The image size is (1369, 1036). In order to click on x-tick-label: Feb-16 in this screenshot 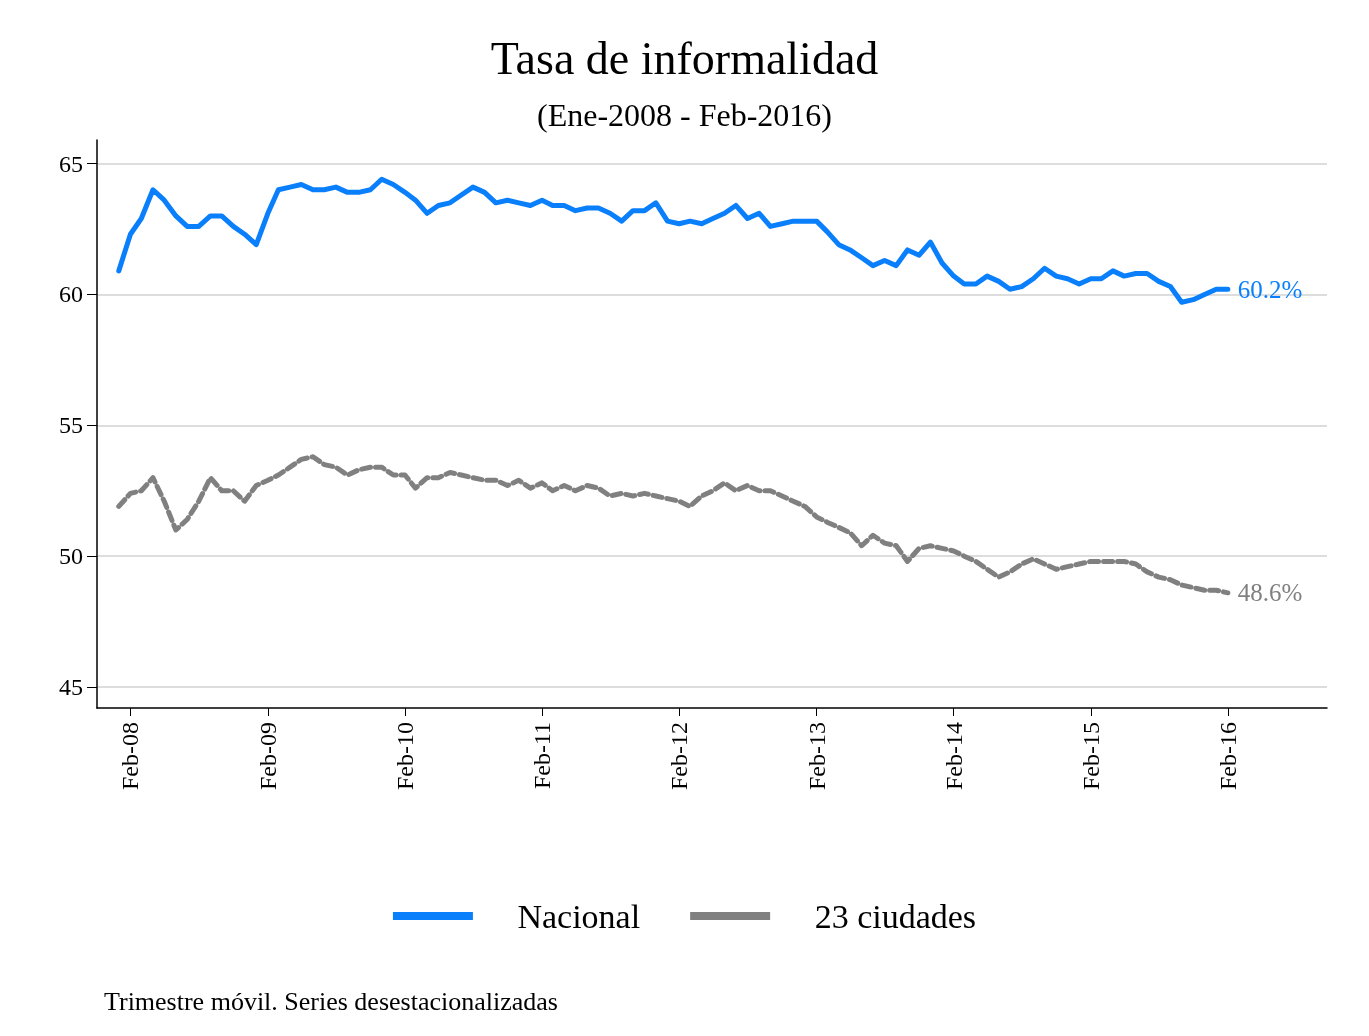, I will do `click(1227, 756)`.